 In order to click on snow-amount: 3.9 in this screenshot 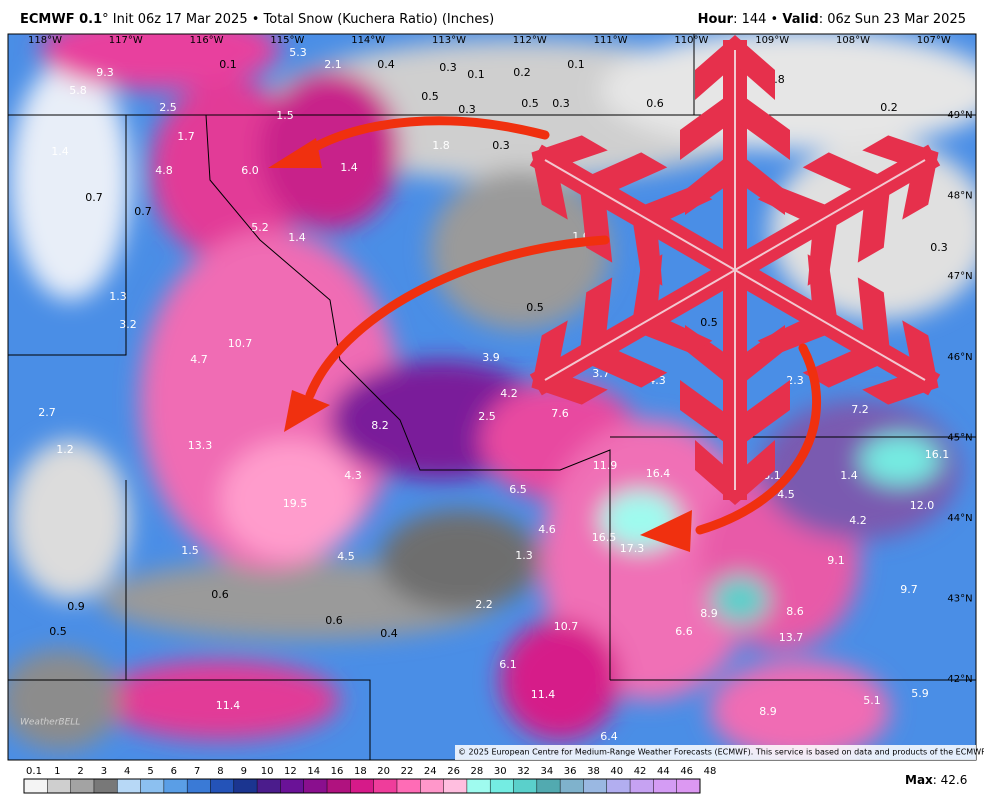, I will do `click(491, 357)`.